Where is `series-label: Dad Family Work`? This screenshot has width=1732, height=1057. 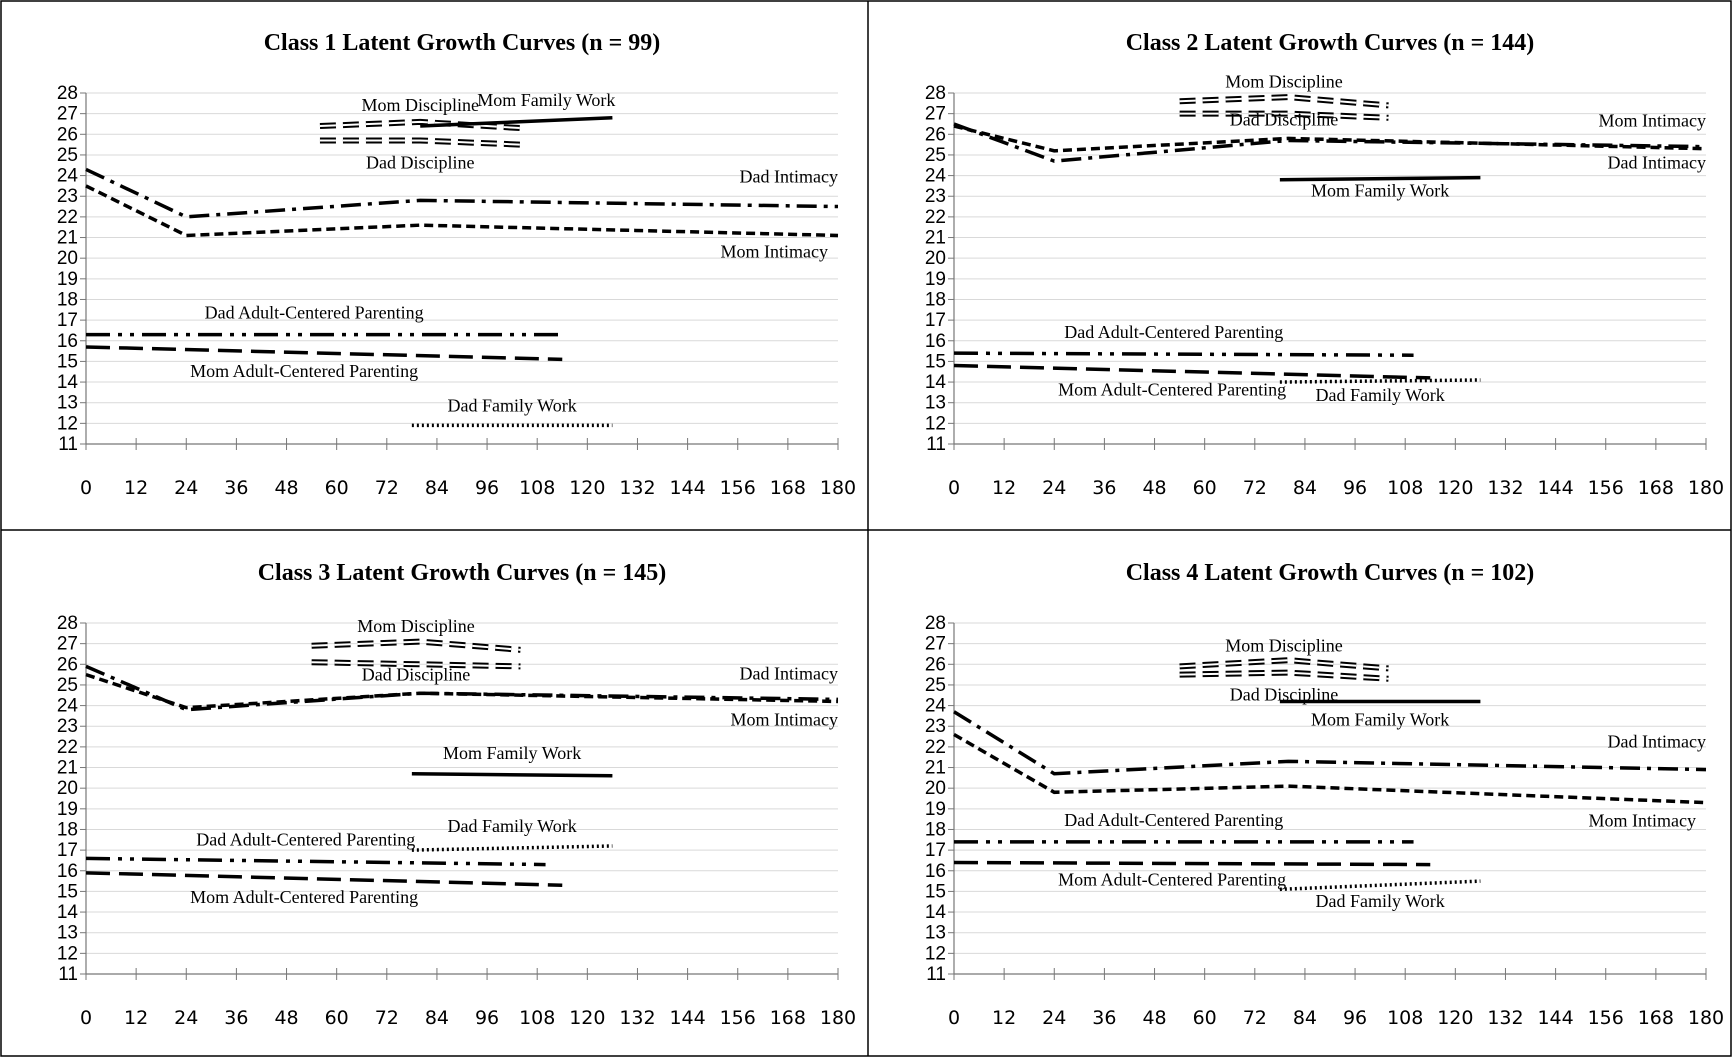
series-label: Dad Family Work is located at coordinates (512, 826).